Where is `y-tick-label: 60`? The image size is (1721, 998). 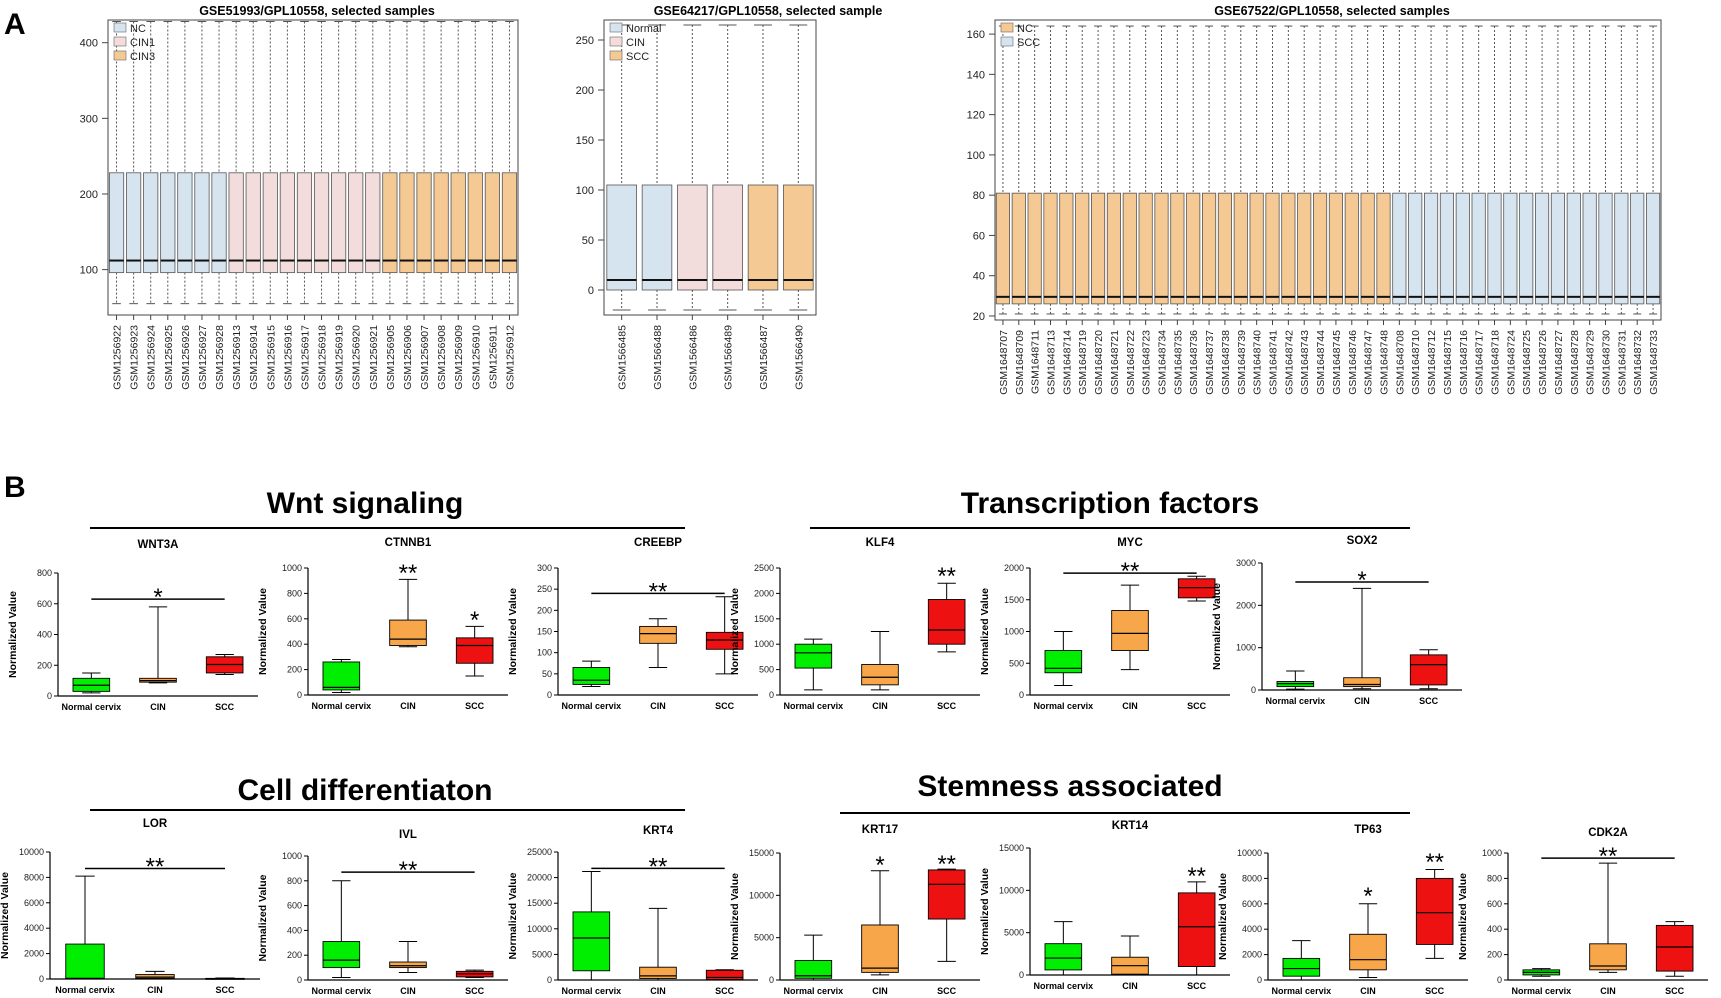
y-tick-label: 60 is located at coordinates (979, 236).